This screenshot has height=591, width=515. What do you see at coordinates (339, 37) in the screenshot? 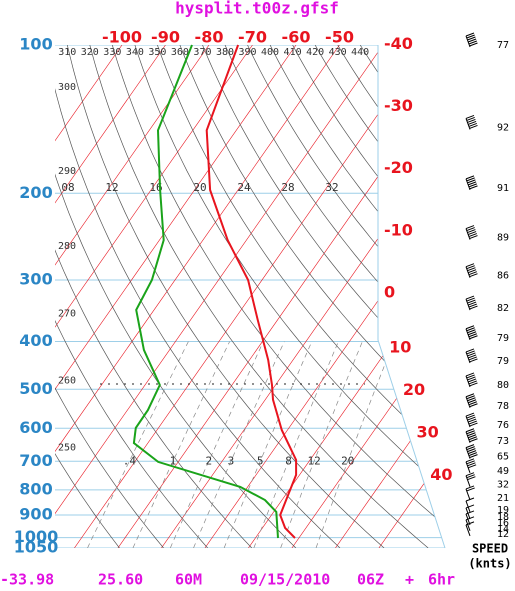
I see `isotherm-label: -50` at bounding box center [339, 37].